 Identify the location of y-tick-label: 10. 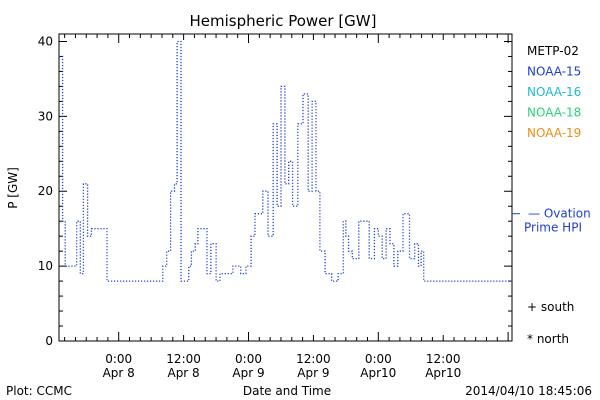
(45, 266).